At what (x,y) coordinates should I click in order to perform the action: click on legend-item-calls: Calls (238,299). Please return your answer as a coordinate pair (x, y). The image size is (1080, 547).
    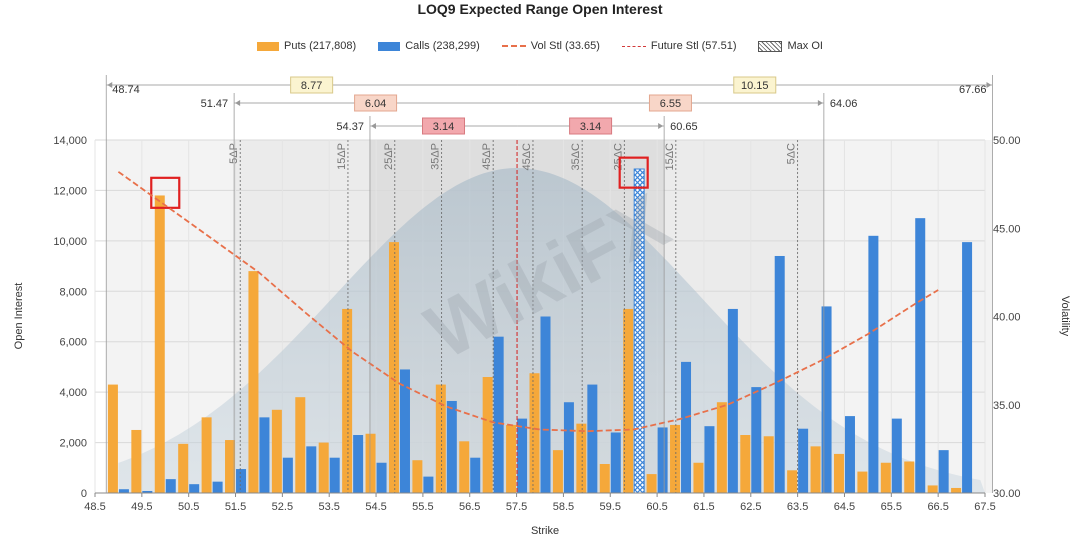
    Looking at the image, I should click on (429, 46).